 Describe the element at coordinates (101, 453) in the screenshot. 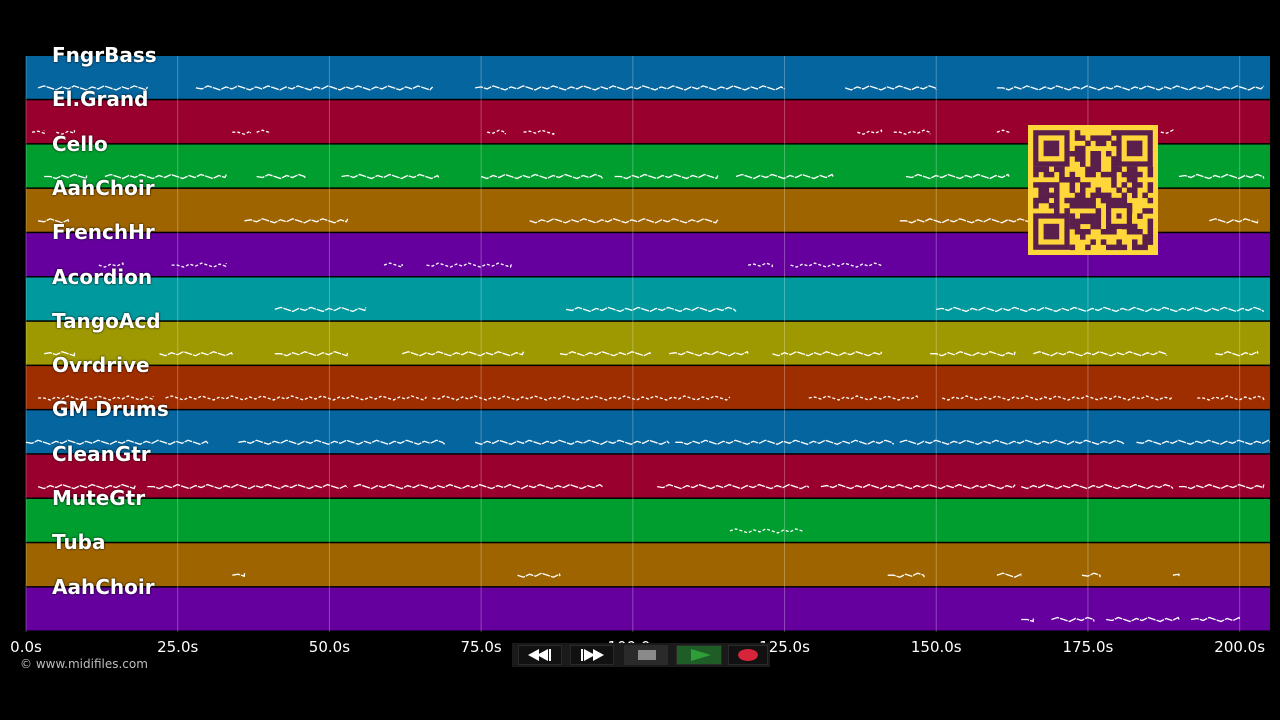

I see `track-label: CleanGtr` at that location.